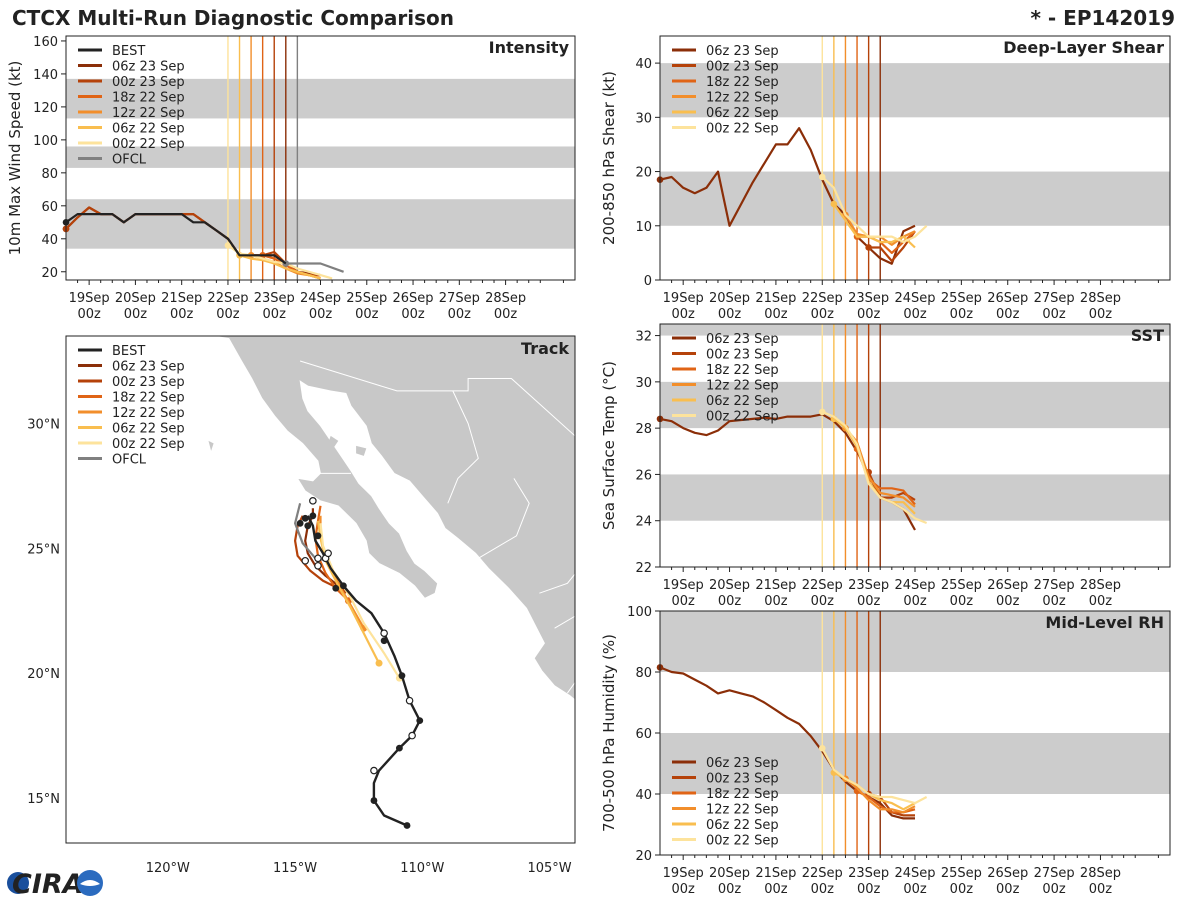  What do you see at coordinates (729, 585) in the screenshot?
I see `sst-xtick-date: 20Sep` at bounding box center [729, 585].